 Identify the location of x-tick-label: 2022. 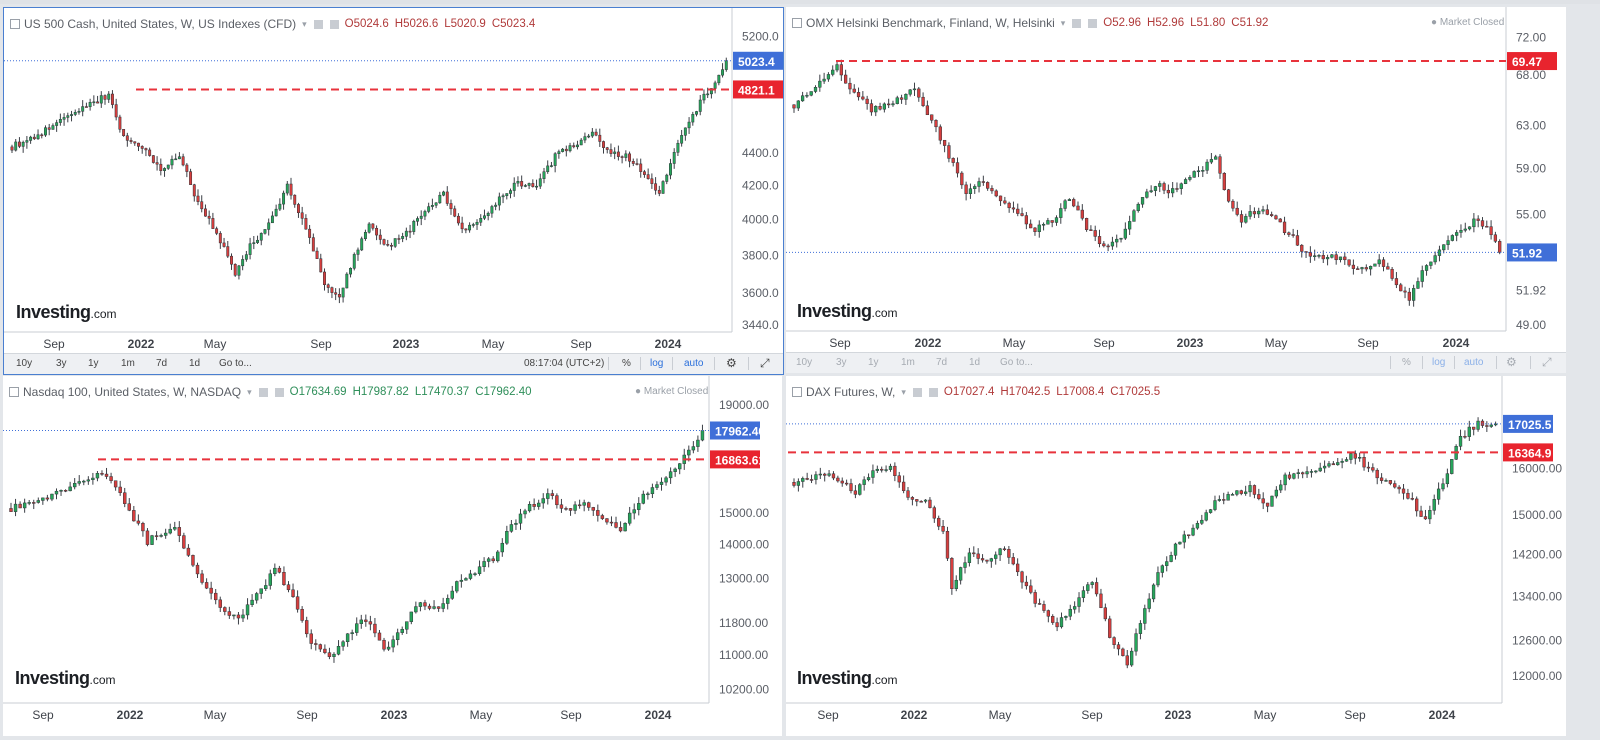
(928, 343).